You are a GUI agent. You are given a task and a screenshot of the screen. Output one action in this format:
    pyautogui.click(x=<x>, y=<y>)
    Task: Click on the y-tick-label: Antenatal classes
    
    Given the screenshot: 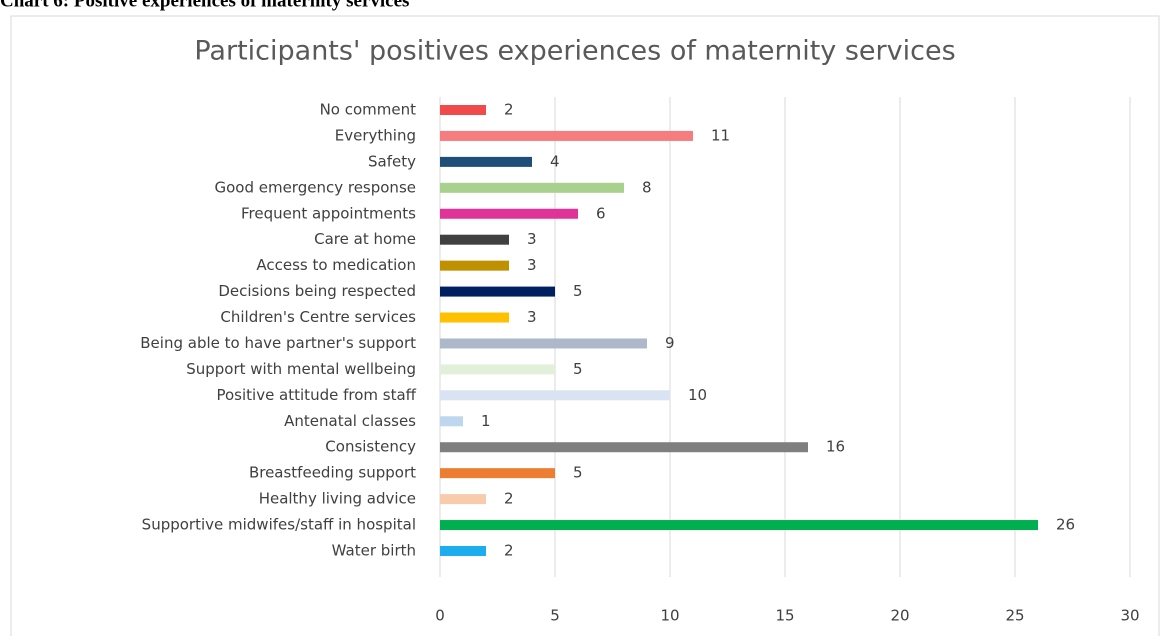 What is the action you would take?
    pyautogui.click(x=350, y=421)
    